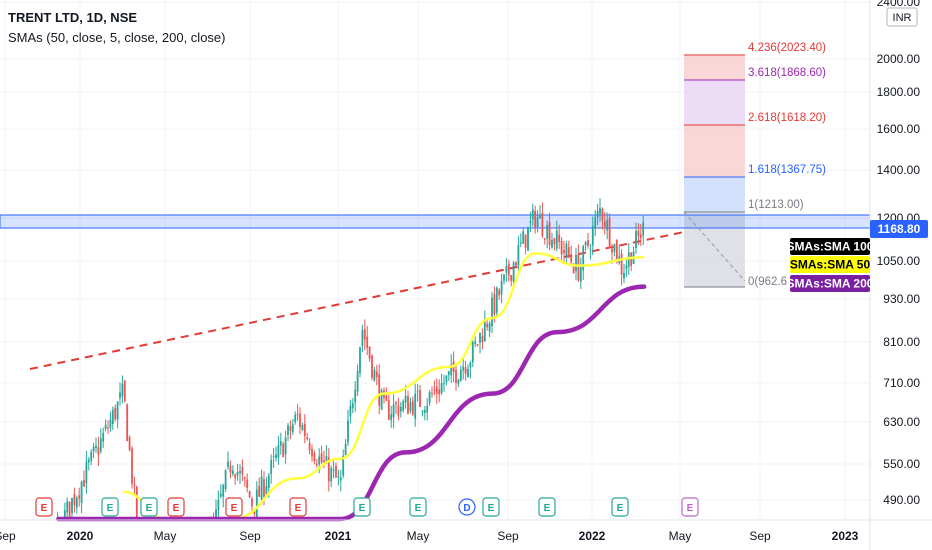  What do you see at coordinates (901, 299) in the screenshot?
I see `price-tick-label: 930.00` at bounding box center [901, 299].